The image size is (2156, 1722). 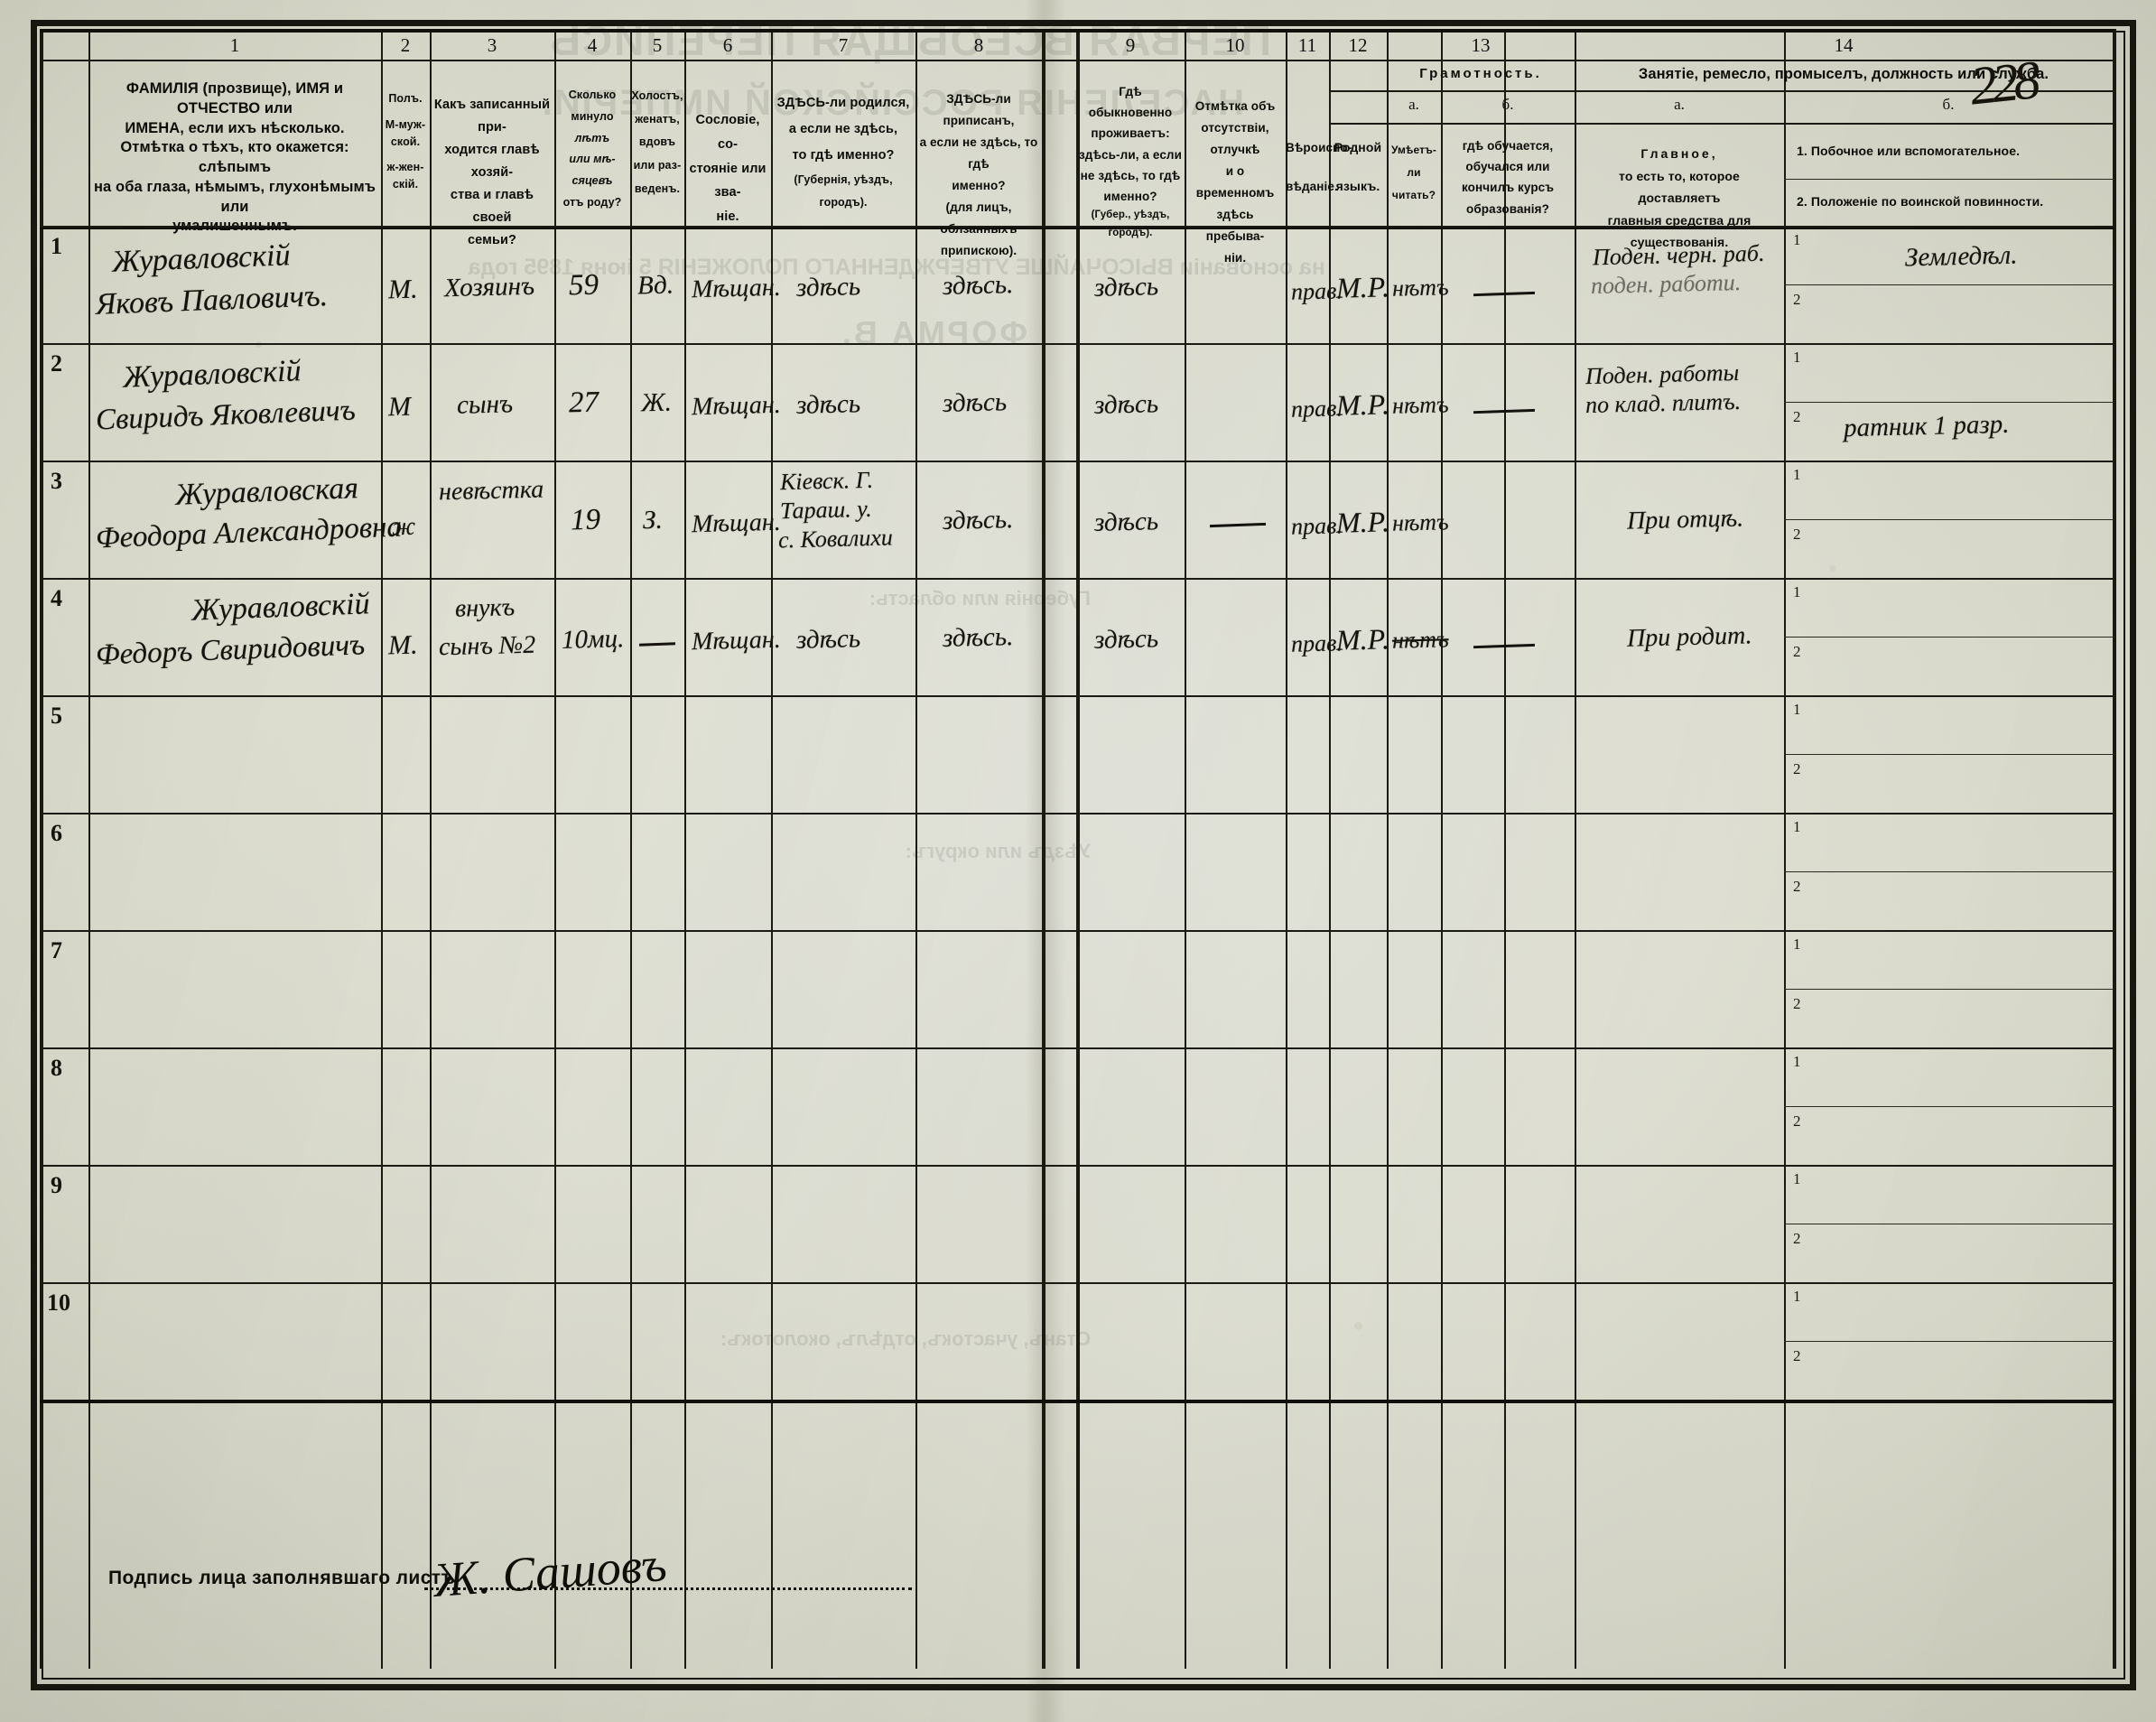 I want to click on cell-age: 59, so click(x=583, y=285).